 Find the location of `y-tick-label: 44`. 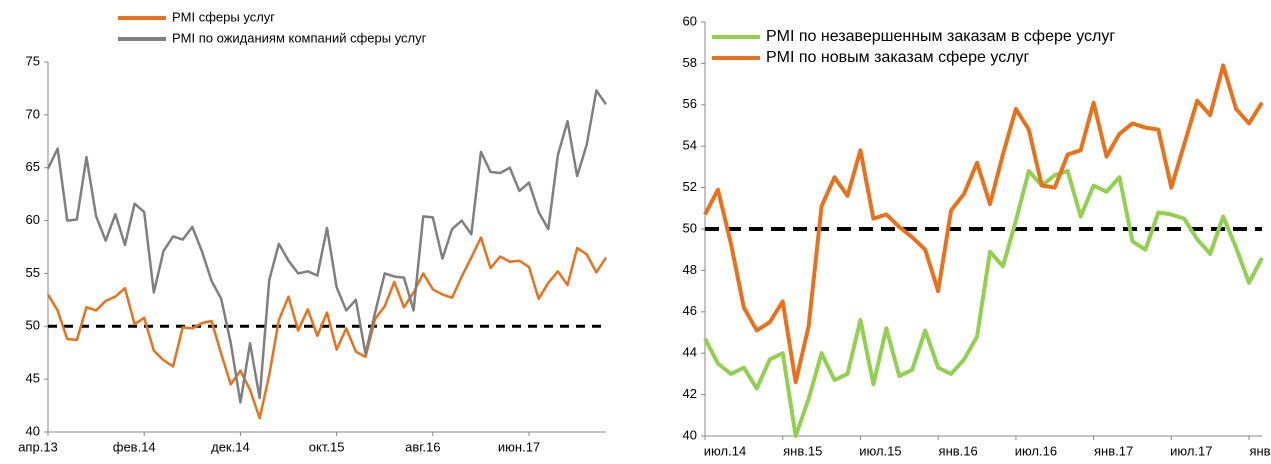

y-tick-label: 44 is located at coordinates (690, 352).